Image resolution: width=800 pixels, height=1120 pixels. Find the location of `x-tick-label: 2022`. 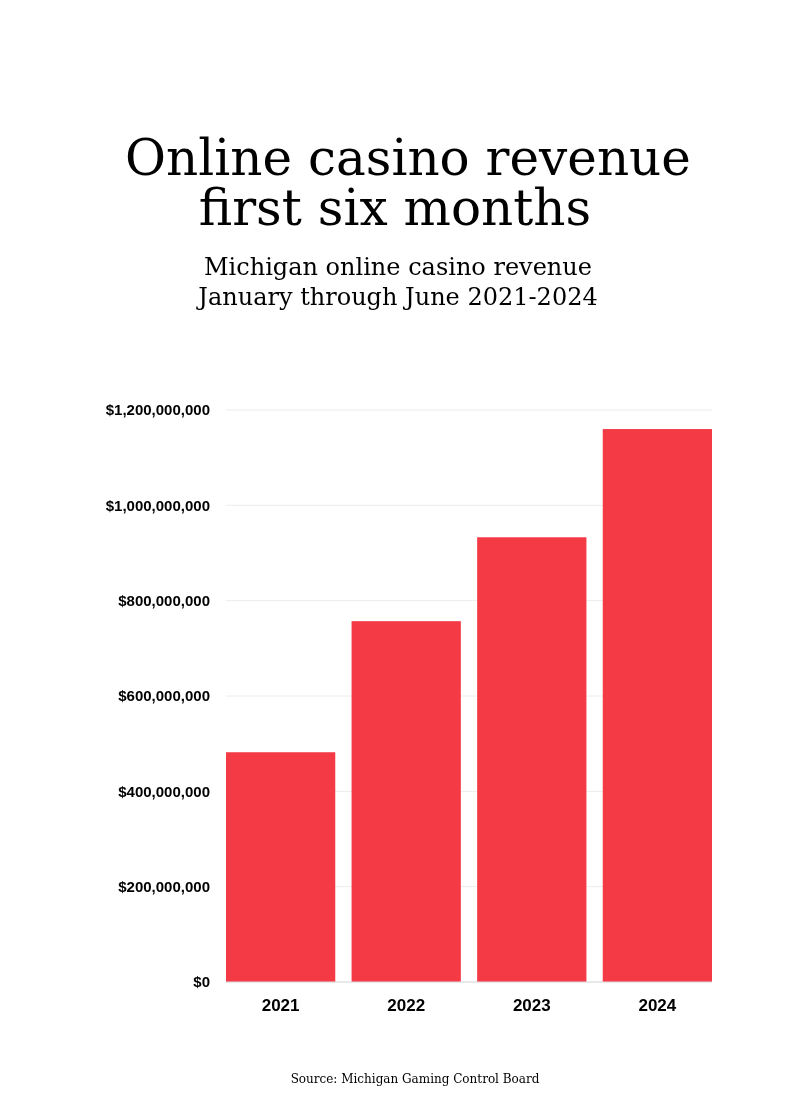

x-tick-label: 2022 is located at coordinates (406, 1005).